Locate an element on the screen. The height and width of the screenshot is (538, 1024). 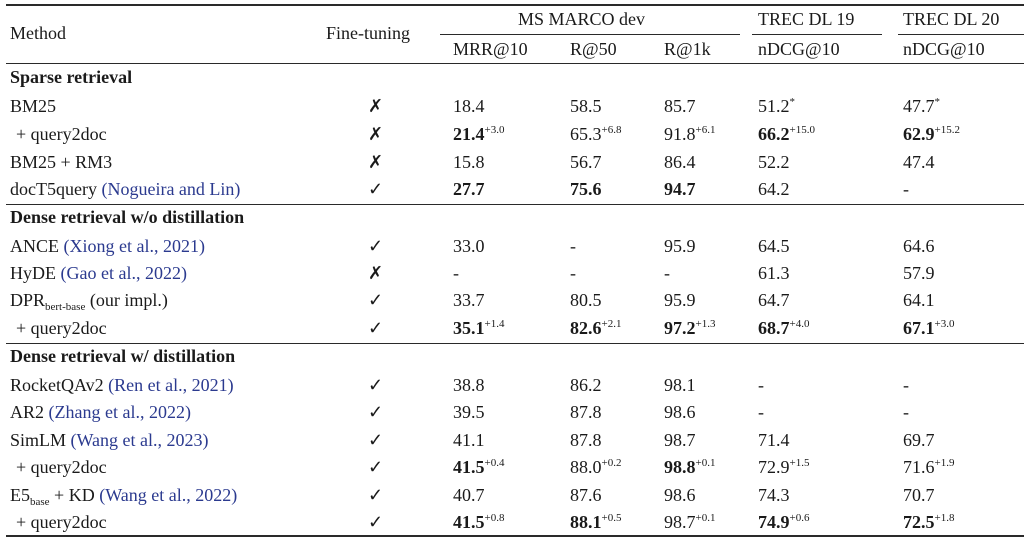
table-cell: 72.5+1.8 is located at coordinates (928, 522).